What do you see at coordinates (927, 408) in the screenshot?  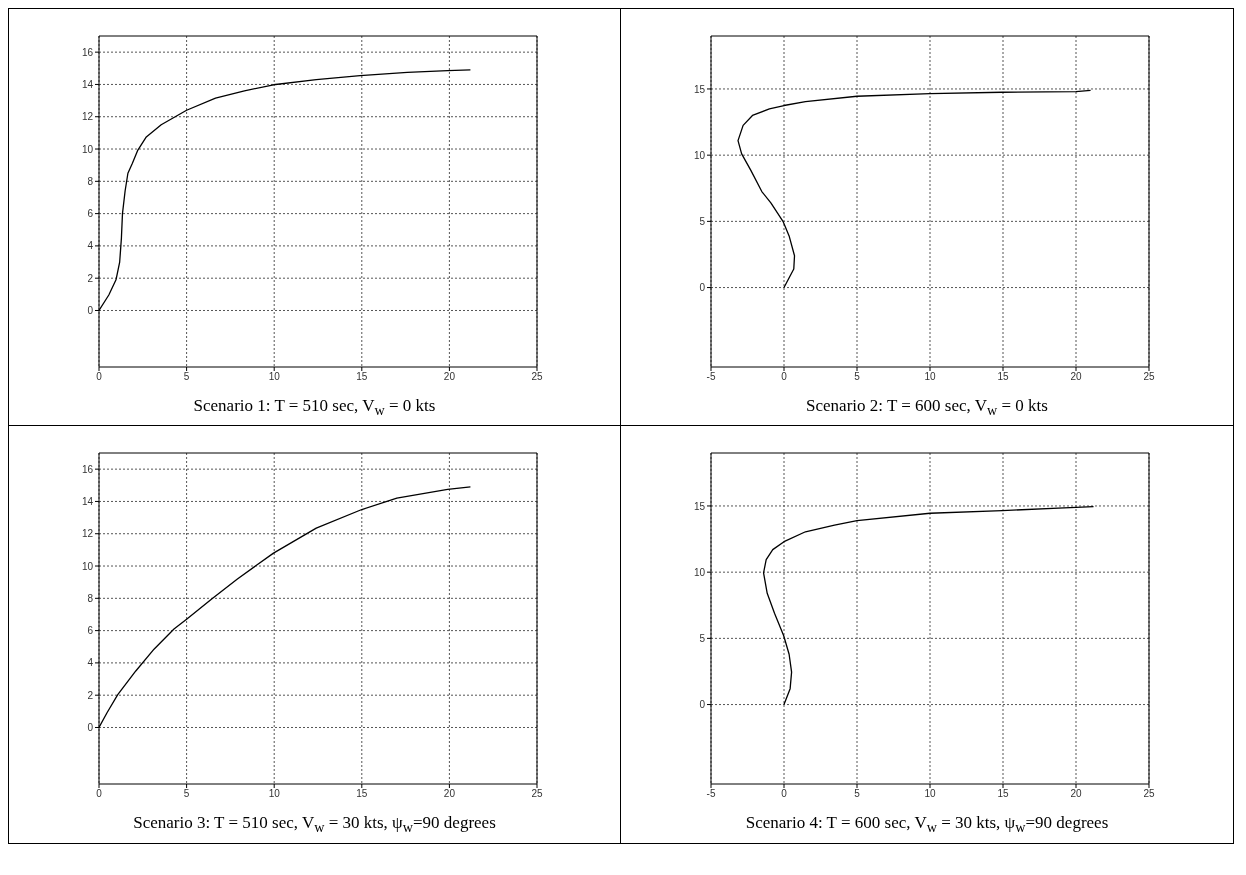 I see `text: Scenario 2: T = 600 sec, V$_{w}$ = 0 kts` at bounding box center [927, 408].